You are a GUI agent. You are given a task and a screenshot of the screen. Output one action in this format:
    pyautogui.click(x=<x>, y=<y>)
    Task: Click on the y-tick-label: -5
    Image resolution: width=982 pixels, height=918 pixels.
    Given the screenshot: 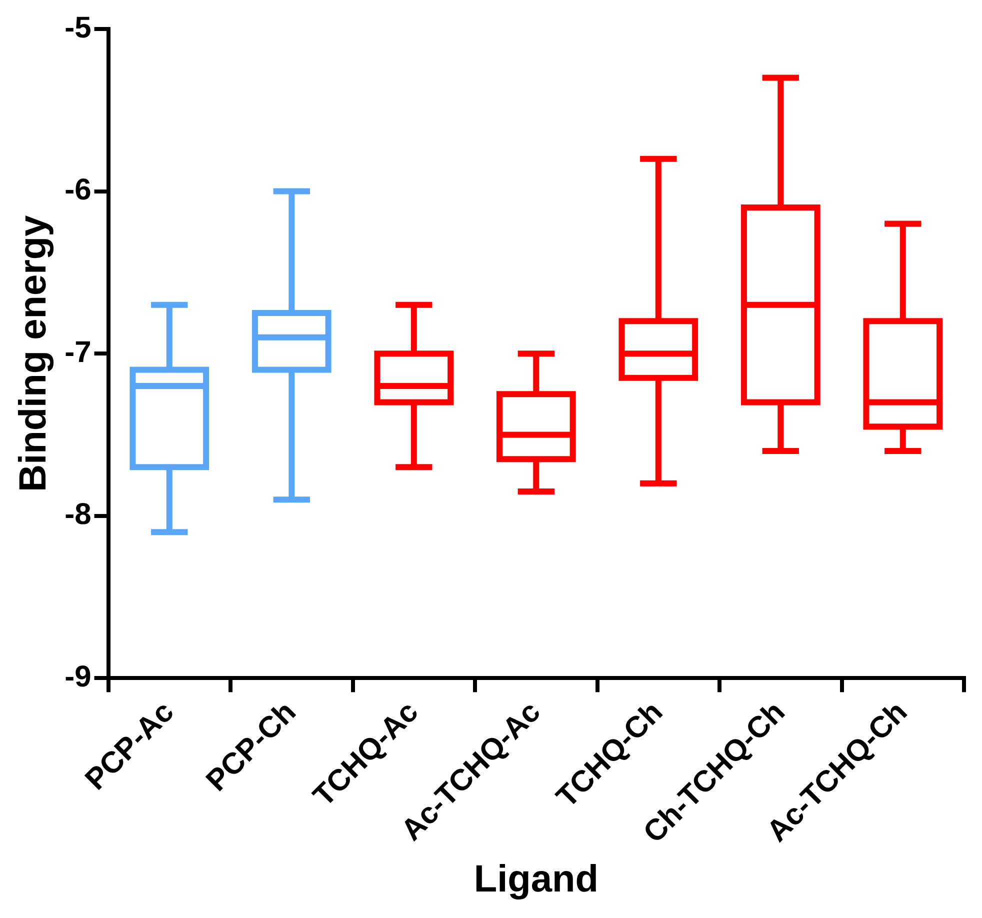 What is the action you would take?
    pyautogui.click(x=78, y=27)
    